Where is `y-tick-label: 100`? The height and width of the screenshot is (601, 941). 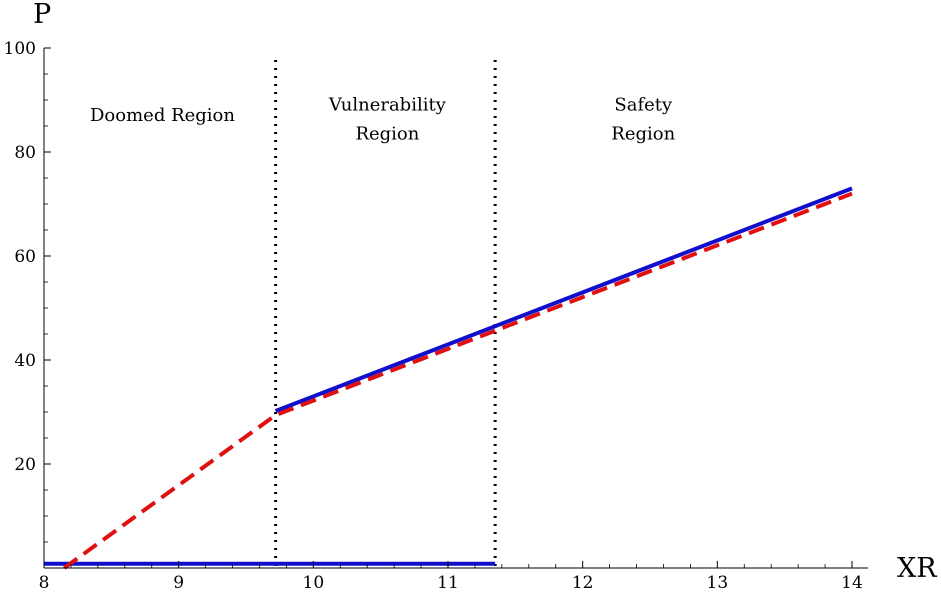 y-tick-label: 100 is located at coordinates (20, 49).